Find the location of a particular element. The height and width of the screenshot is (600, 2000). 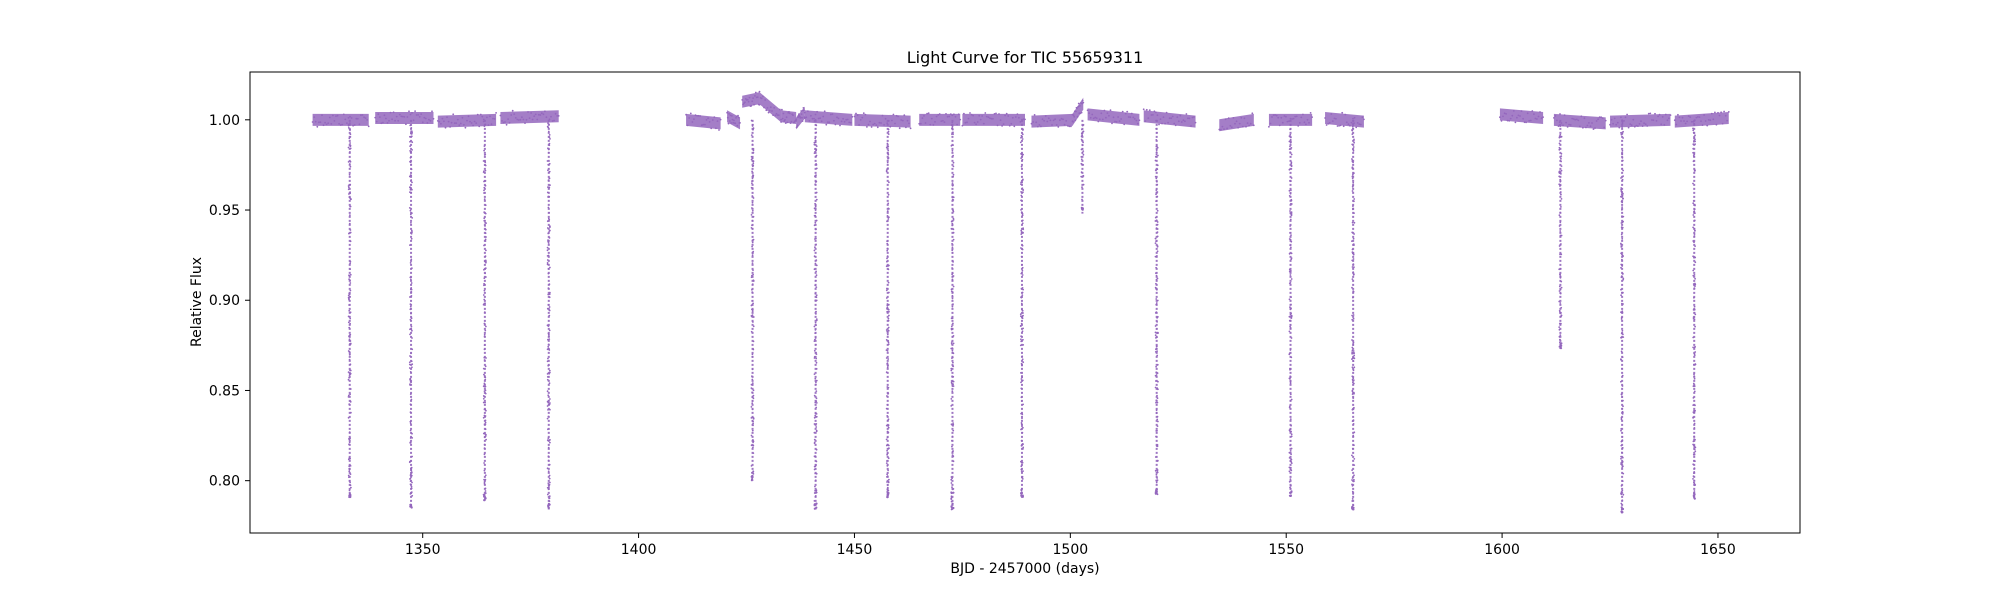

y-tick-label-0.90: 0.90 is located at coordinates (224, 301).